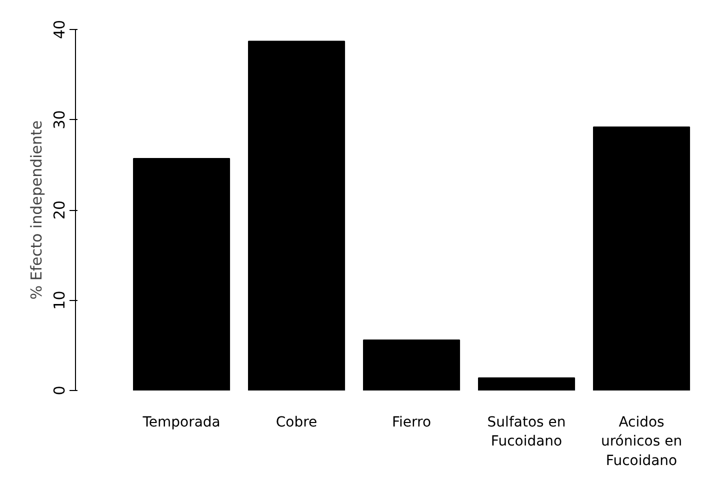  What do you see at coordinates (181, 422) in the screenshot?
I see `x-tick-label: Temporada` at bounding box center [181, 422].